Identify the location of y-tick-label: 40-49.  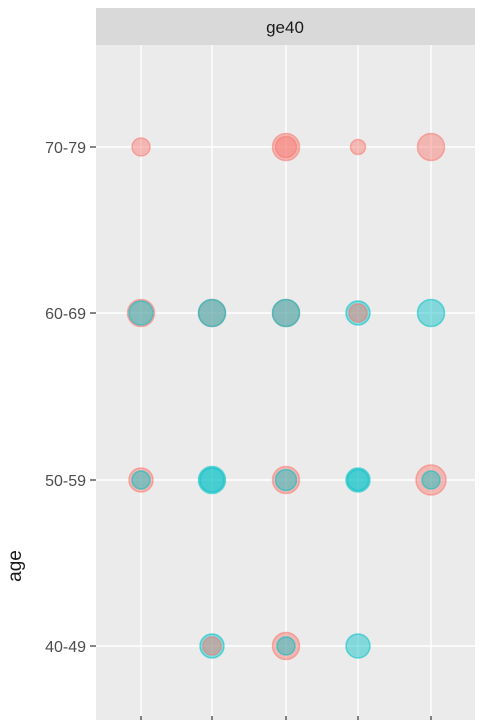
(65, 647).